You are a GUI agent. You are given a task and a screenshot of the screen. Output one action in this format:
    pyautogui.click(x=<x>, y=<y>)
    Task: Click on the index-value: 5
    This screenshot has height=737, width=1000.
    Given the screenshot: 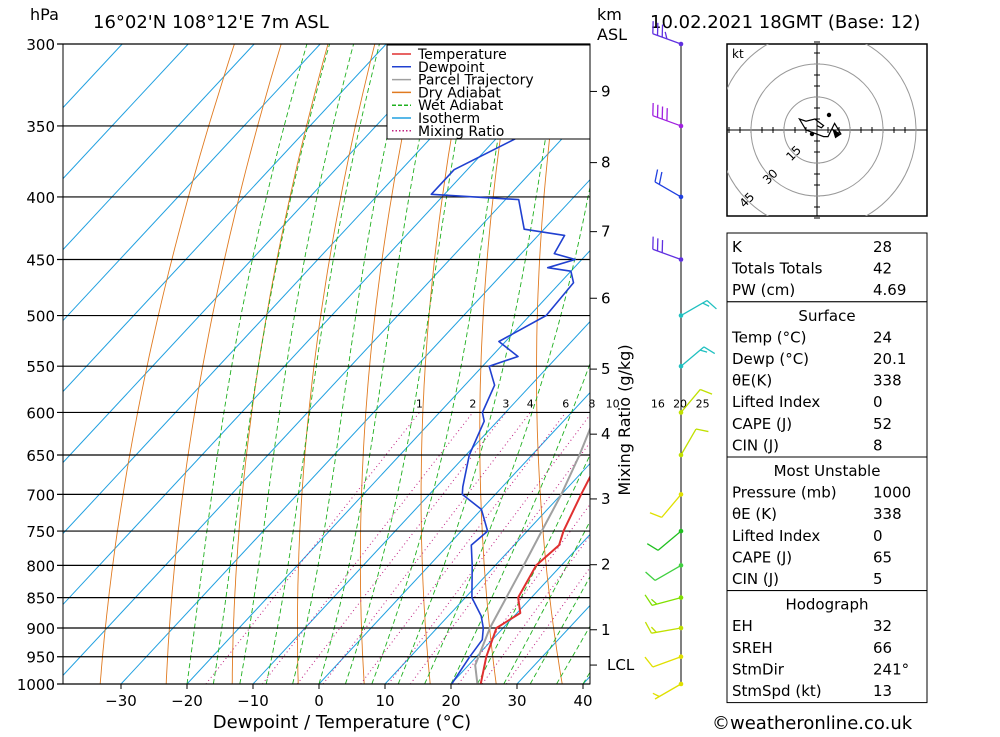 What is the action you would take?
    pyautogui.click(x=878, y=579)
    